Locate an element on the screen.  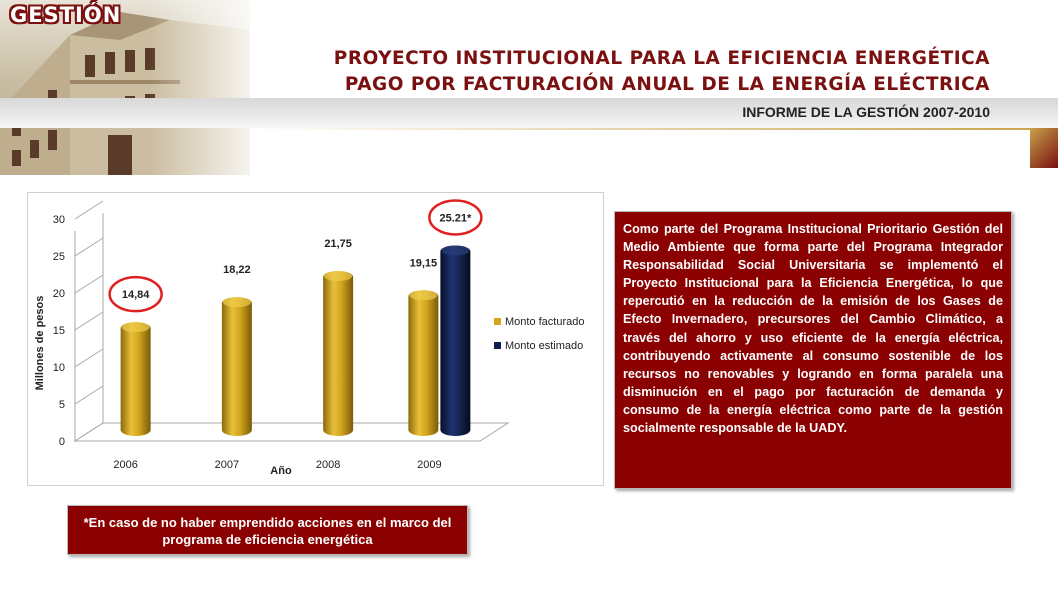
x-tick-label: 2006 is located at coordinates (125, 465).